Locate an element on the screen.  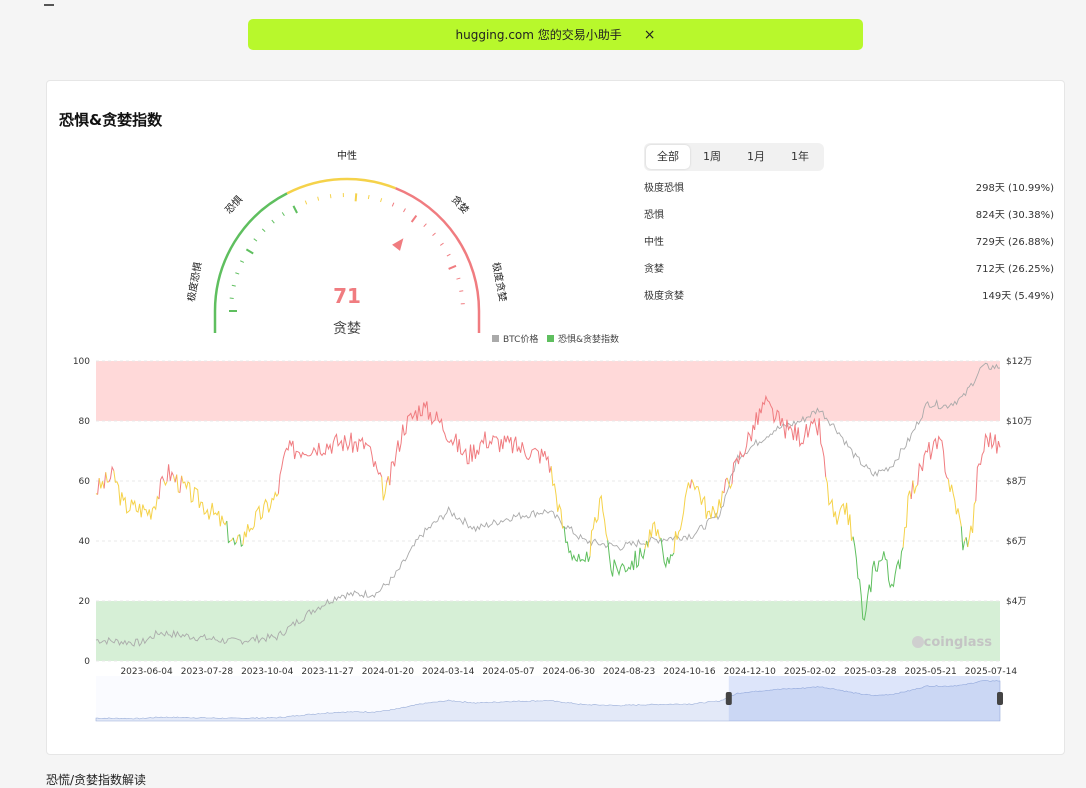
stat-row: 极度贪婪 149天 (5.49%) is located at coordinates (849, 303).